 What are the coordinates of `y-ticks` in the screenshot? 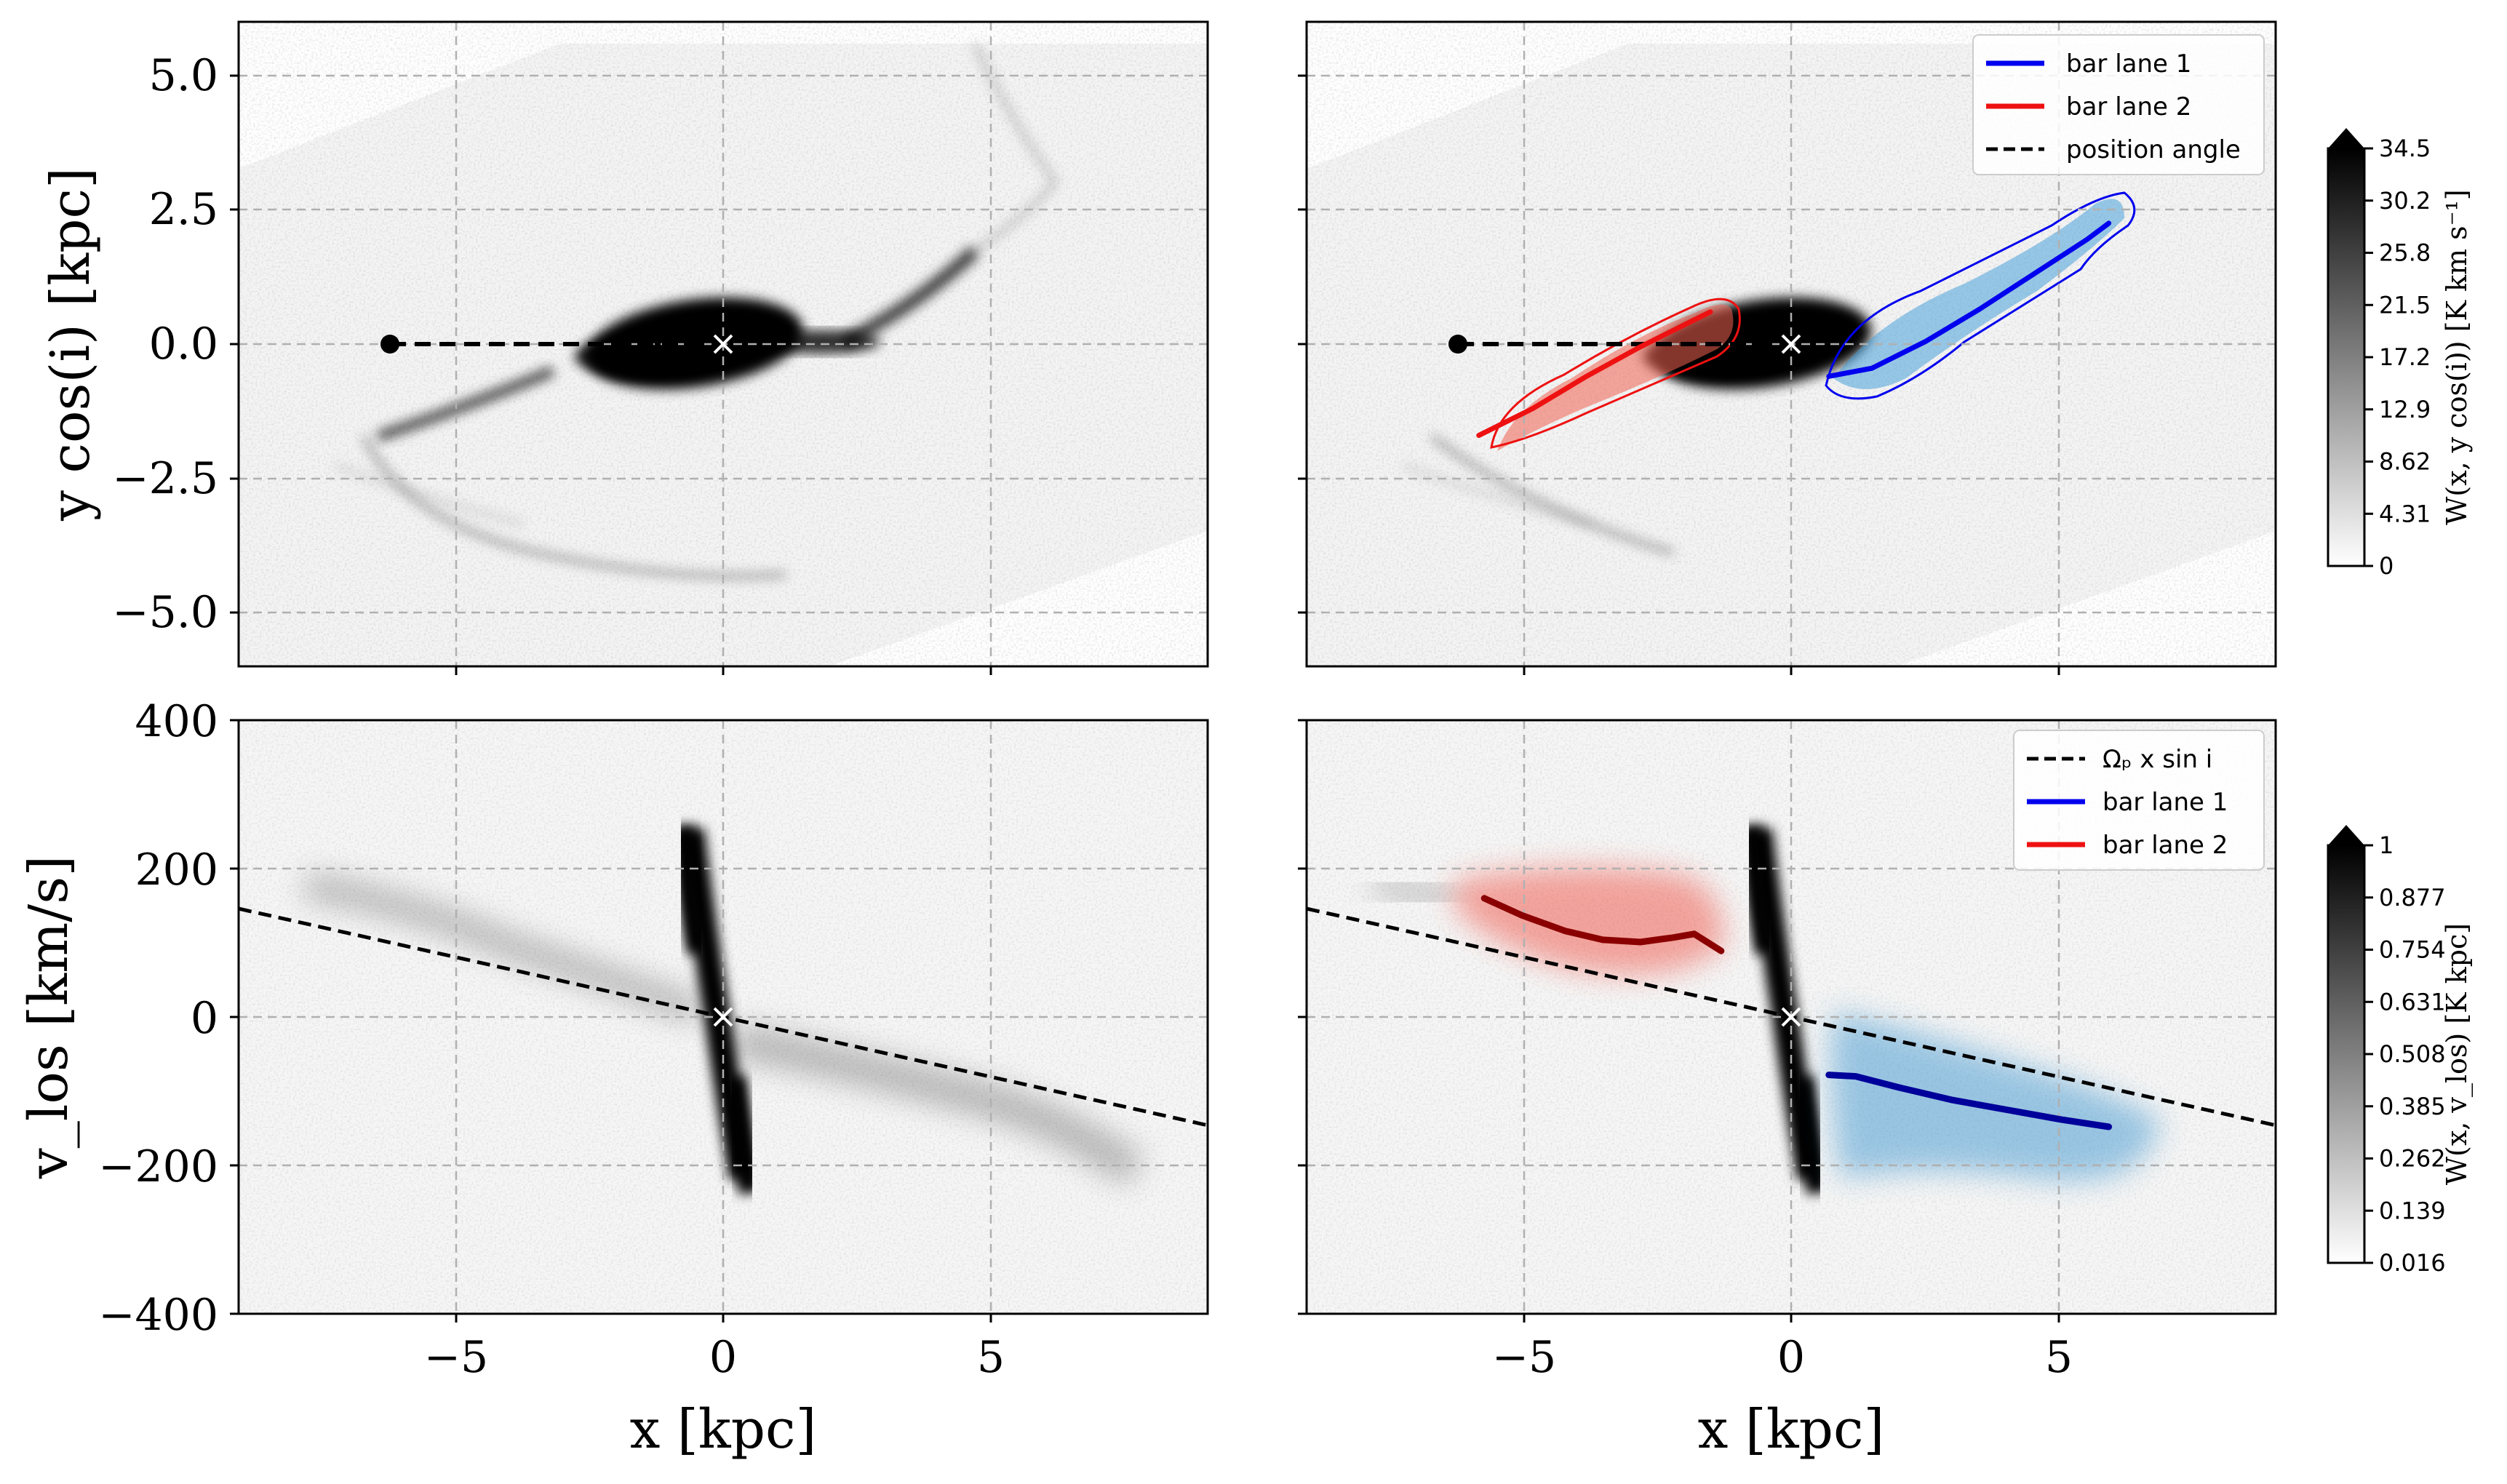 It's located at (611, 374).